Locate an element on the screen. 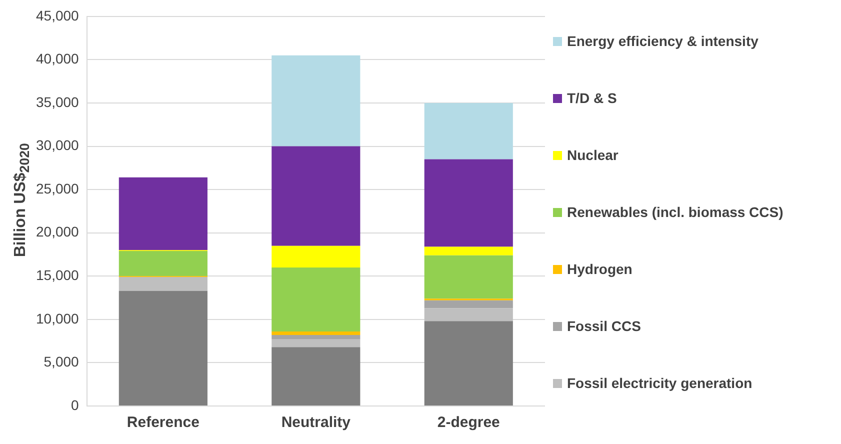  y-tick-label: 25,000 is located at coordinates (58, 188).